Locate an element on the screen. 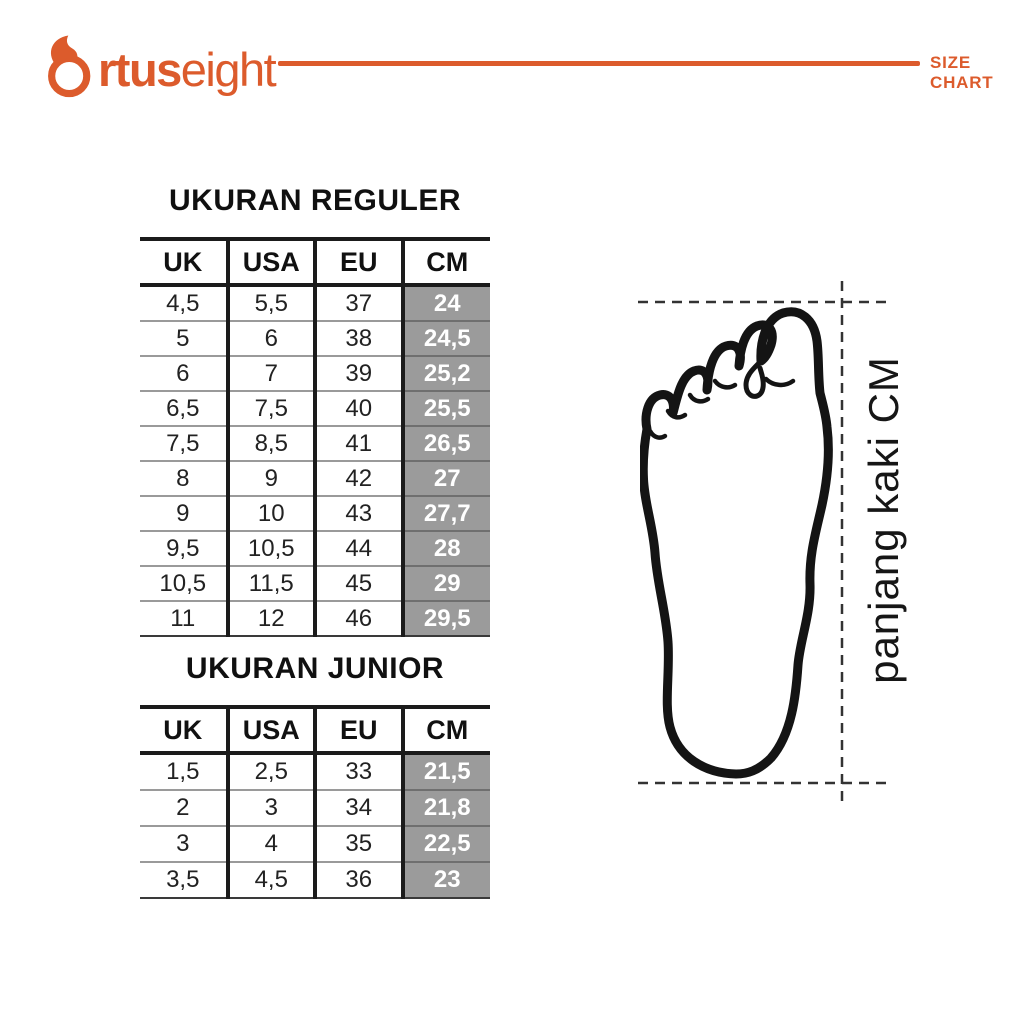  table-cell: 21,5 is located at coordinates (445, 772).